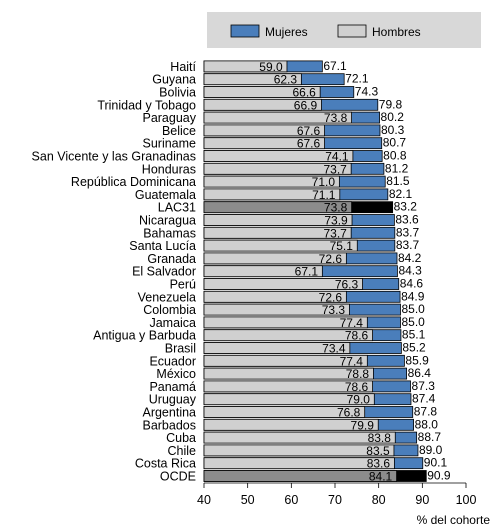 This screenshot has width=494, height=530. Describe the element at coordinates (352, 323) in the screenshot. I see `value-label-hombres-jamaica: 77.4` at that location.